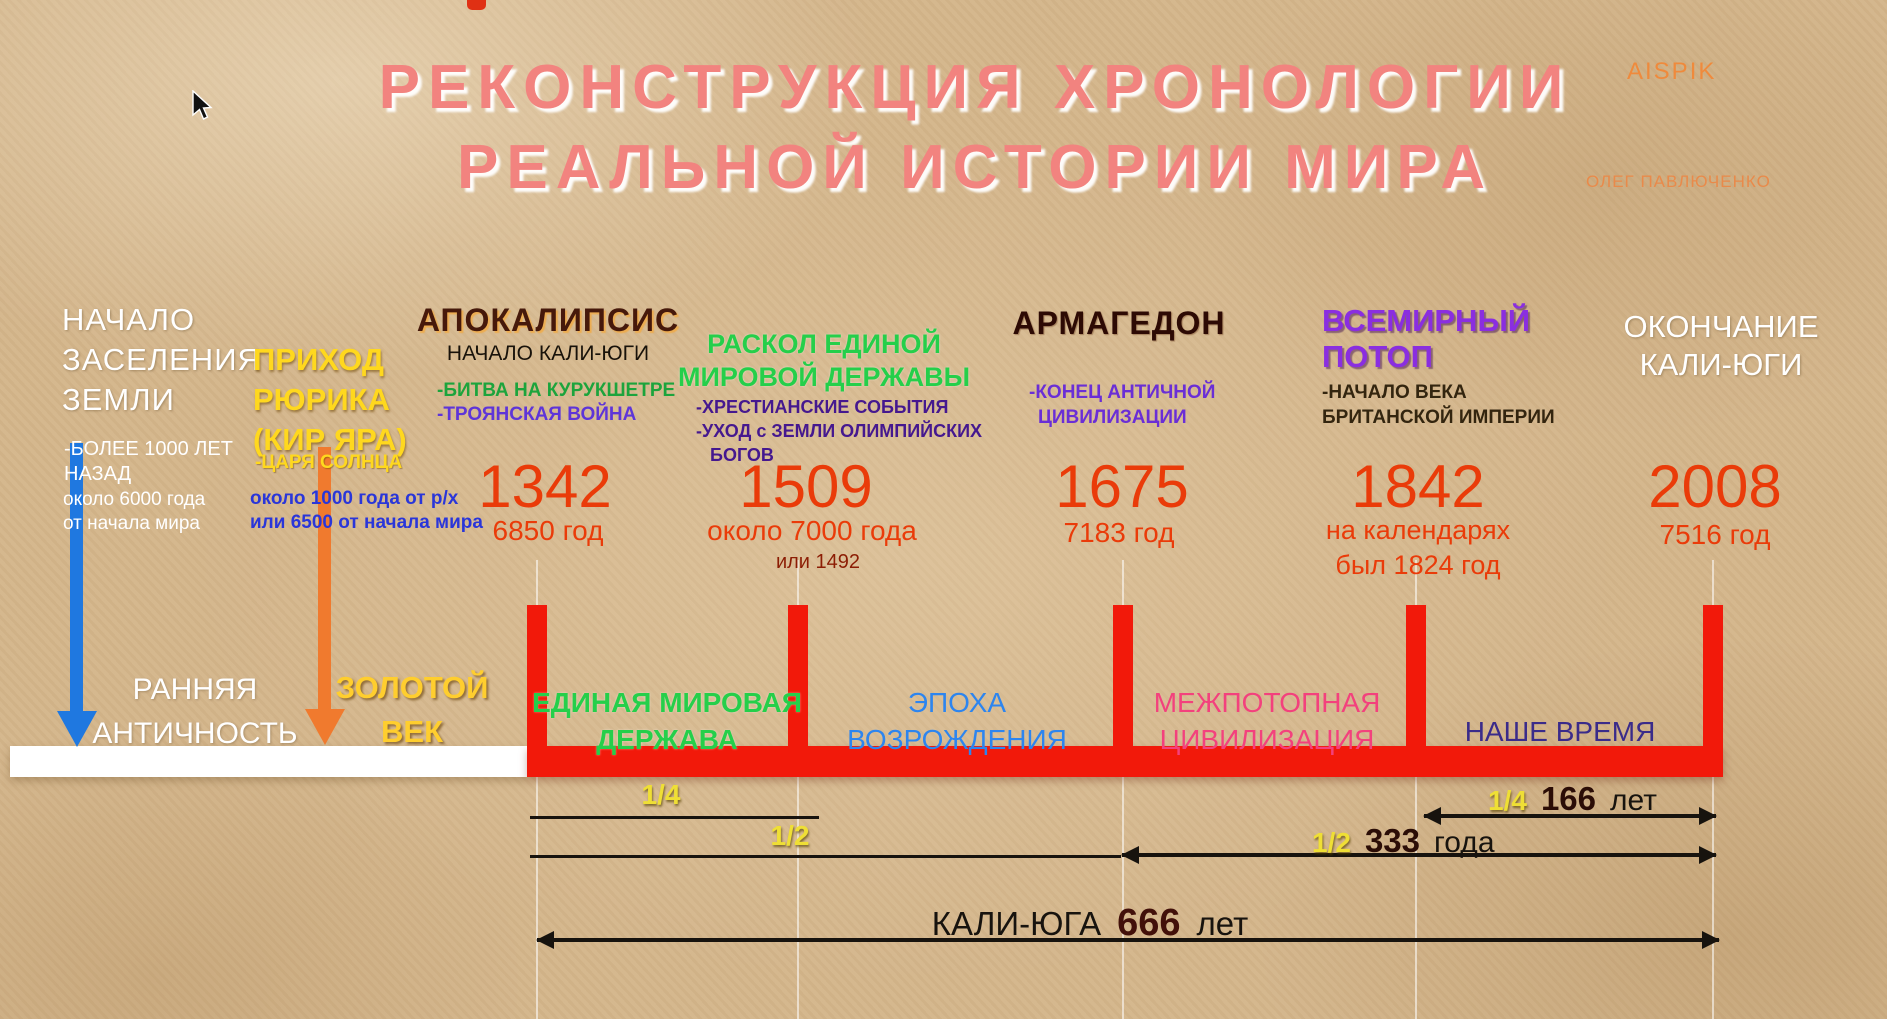 The width and height of the screenshot is (1887, 1019). What do you see at coordinates (667, 739) in the screenshot?
I see `era-world-power-line2: ДЕРЖАВА` at bounding box center [667, 739].